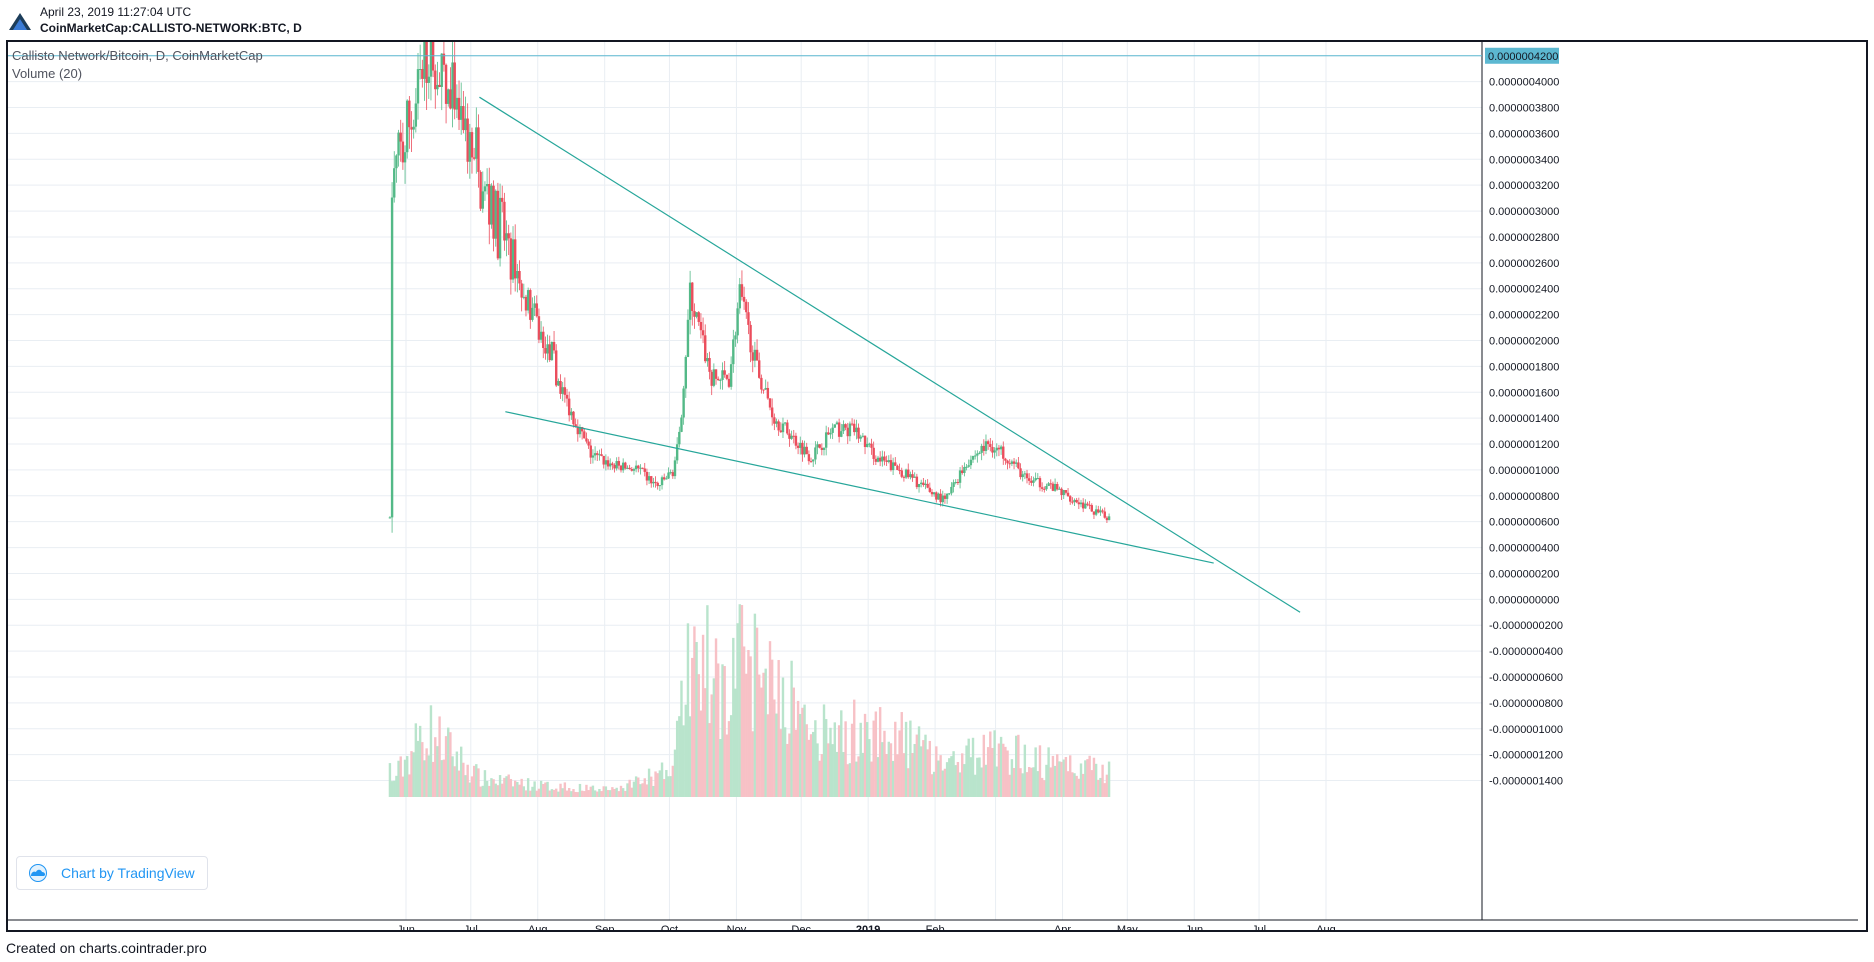 The image size is (1874, 962). Describe the element at coordinates (1259, 927) in the screenshot. I see `x-tick-label: Jul` at that location.